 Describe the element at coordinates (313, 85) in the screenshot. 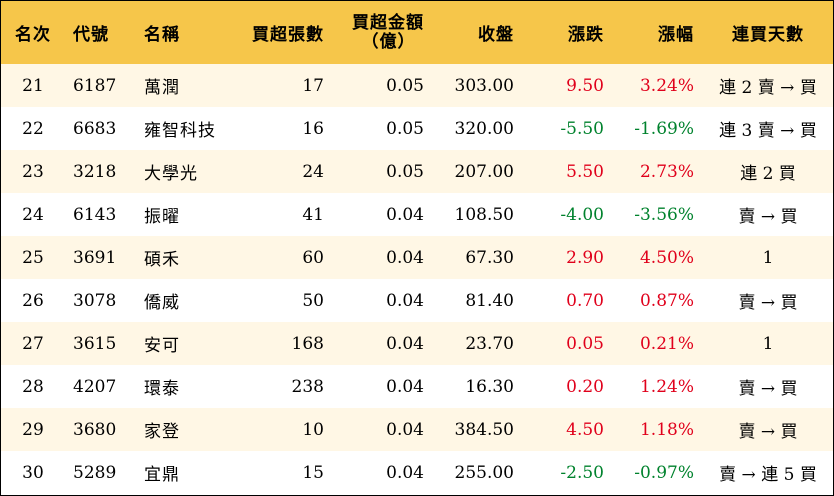

I see `cell-net-buy-shares: 17` at that location.